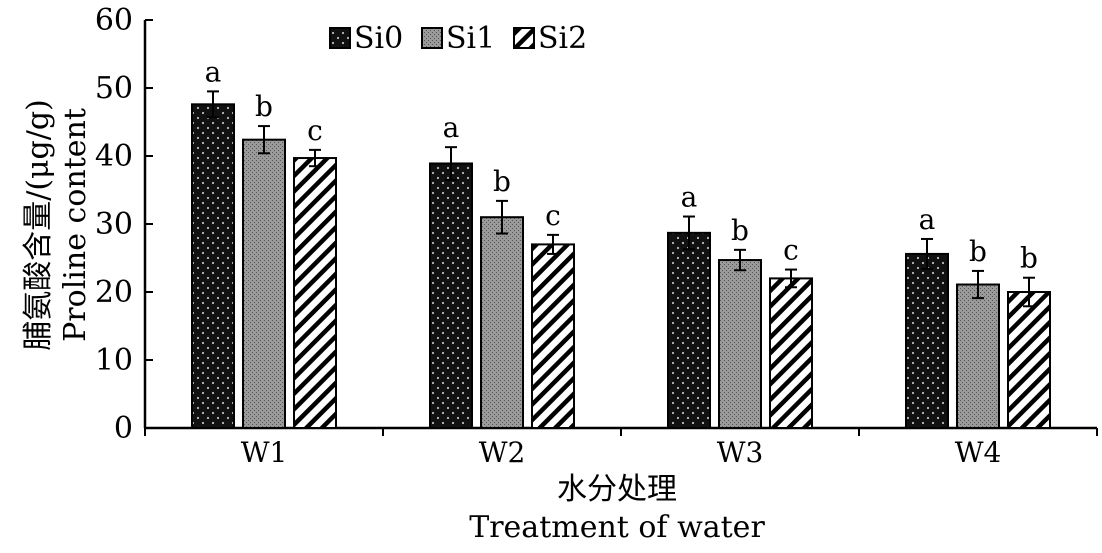 The height and width of the screenshot is (553, 1102). What do you see at coordinates (264, 283) in the screenshot?
I see `bar-si1-w1` at bounding box center [264, 283].